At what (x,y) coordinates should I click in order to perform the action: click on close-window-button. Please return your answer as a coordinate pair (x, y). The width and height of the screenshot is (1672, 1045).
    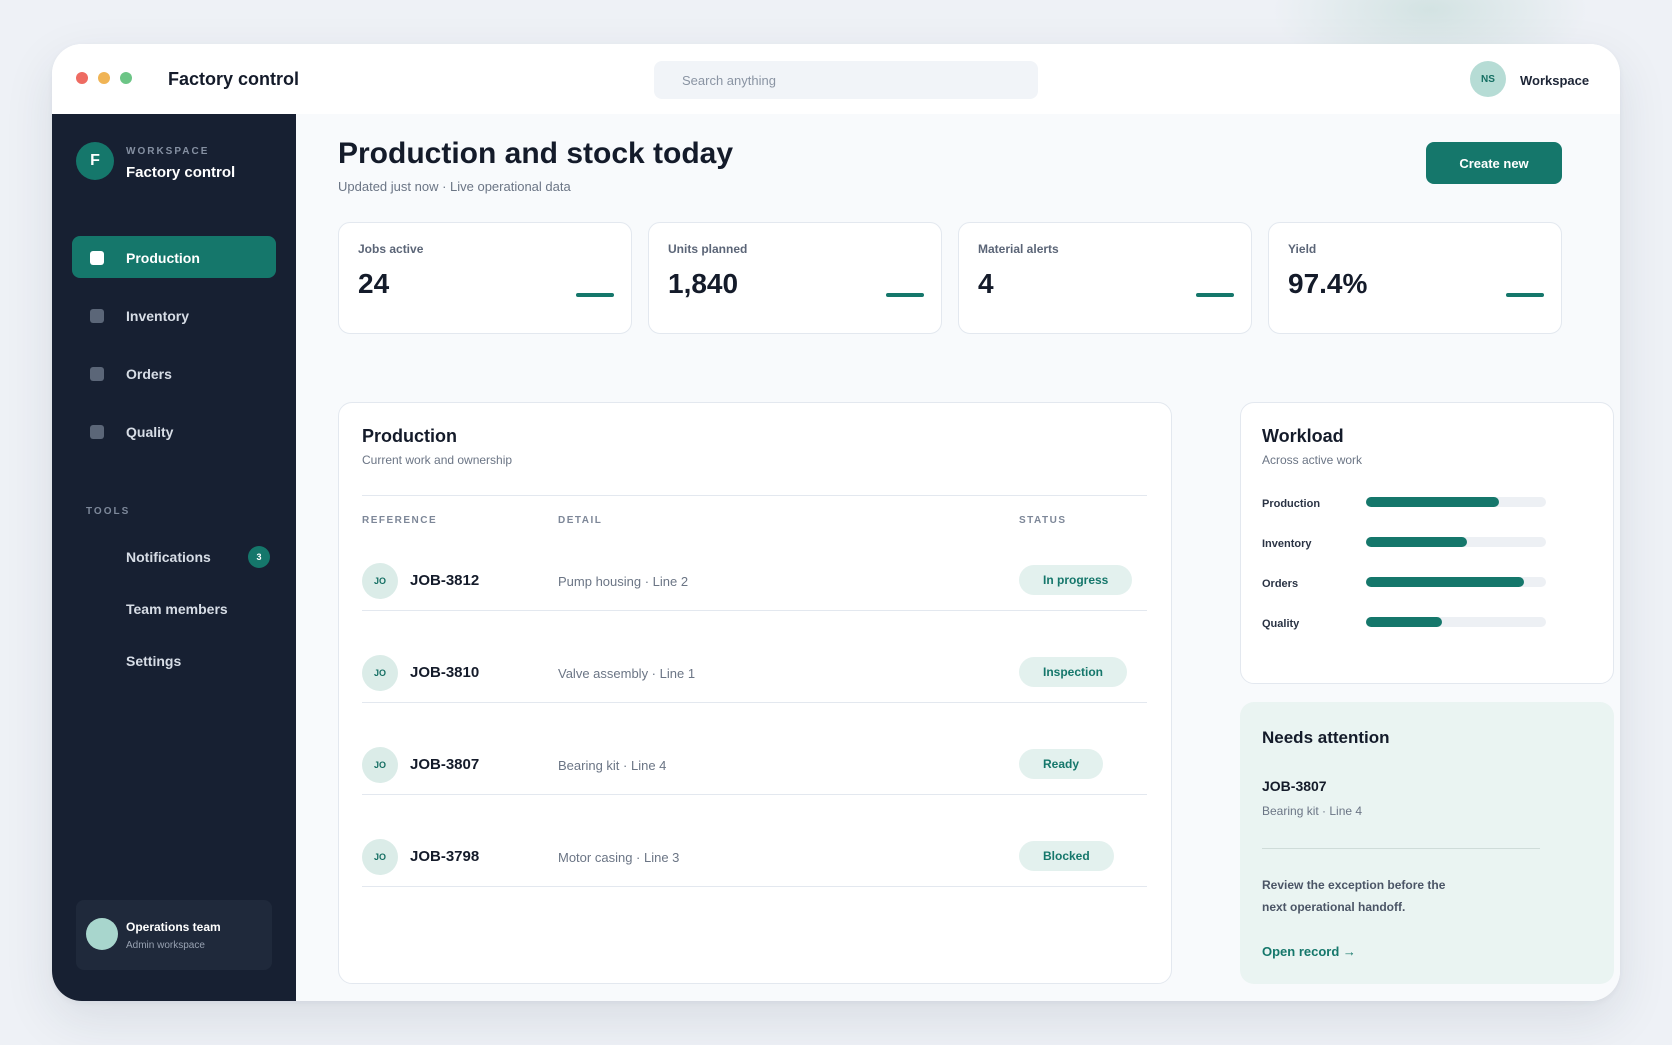
    Looking at the image, I should click on (82, 78).